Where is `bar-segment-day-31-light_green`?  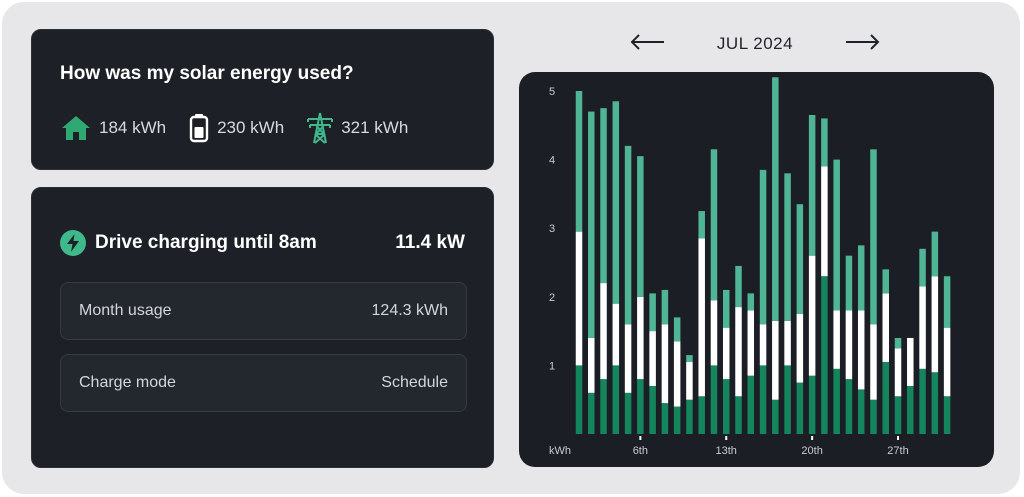 bar-segment-day-31-light_green is located at coordinates (947, 302).